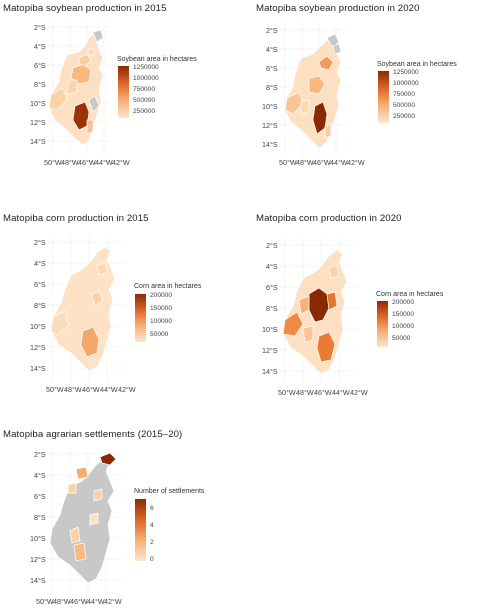  What do you see at coordinates (146, 78) in the screenshot?
I see `legend-label: 1000000` at bounding box center [146, 78].